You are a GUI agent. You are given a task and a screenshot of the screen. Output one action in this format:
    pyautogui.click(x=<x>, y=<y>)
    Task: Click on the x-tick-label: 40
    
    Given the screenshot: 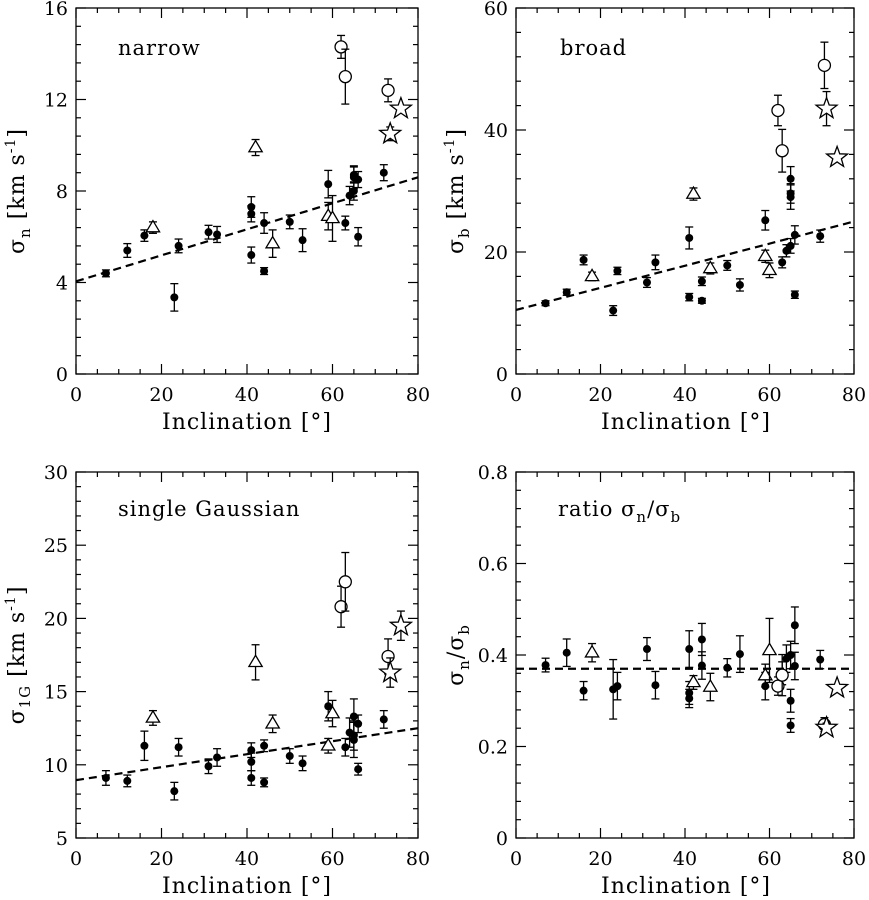 What is the action you would take?
    pyautogui.click(x=685, y=395)
    